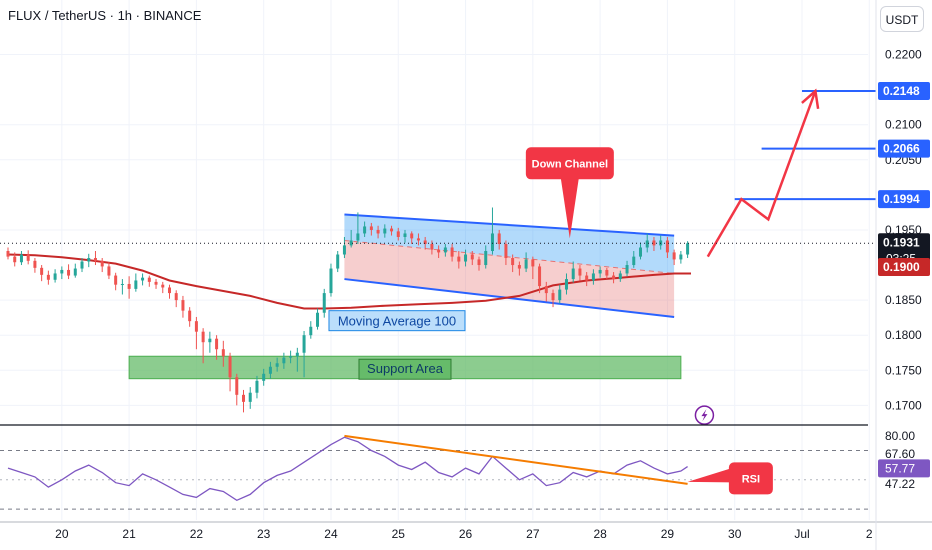 The height and width of the screenshot is (550, 932). Describe the element at coordinates (903, 300) in the screenshot. I see `y-tick-label-4: 0.1850` at that location.